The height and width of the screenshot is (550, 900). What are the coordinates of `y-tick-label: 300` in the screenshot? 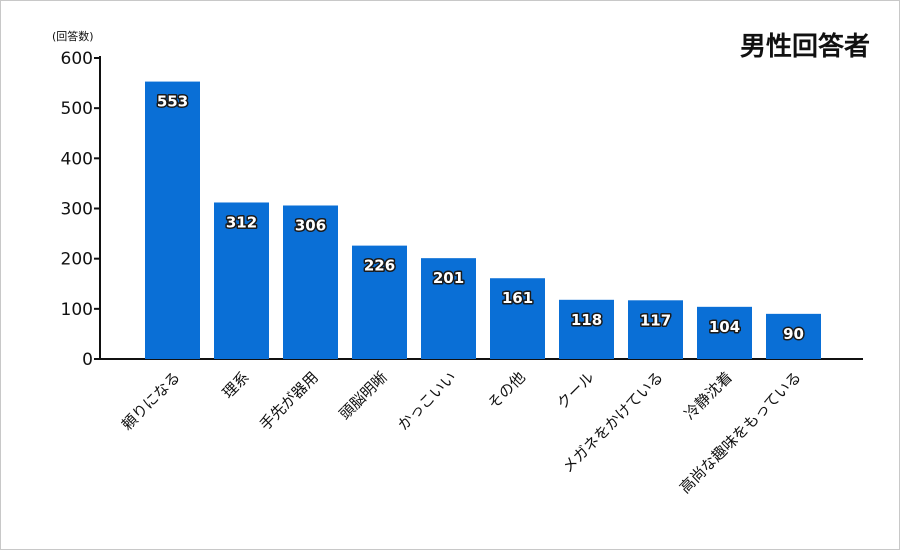 It's located at (77, 210).